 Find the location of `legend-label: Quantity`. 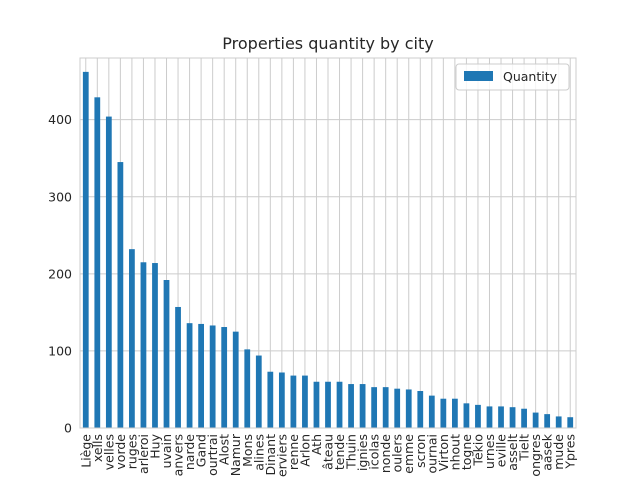

legend-label: Quantity is located at coordinates (530, 76).